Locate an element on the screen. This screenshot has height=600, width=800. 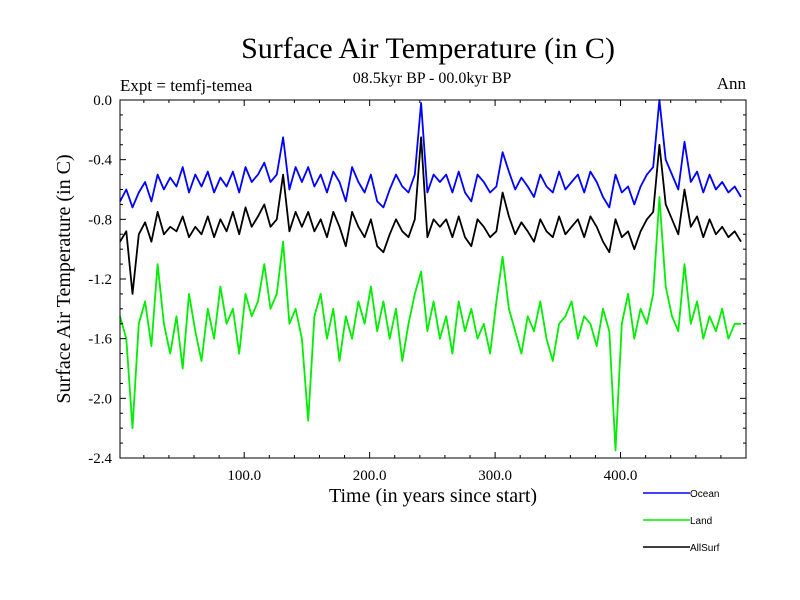
x-tick-label: 400.0 is located at coordinates (621, 476).